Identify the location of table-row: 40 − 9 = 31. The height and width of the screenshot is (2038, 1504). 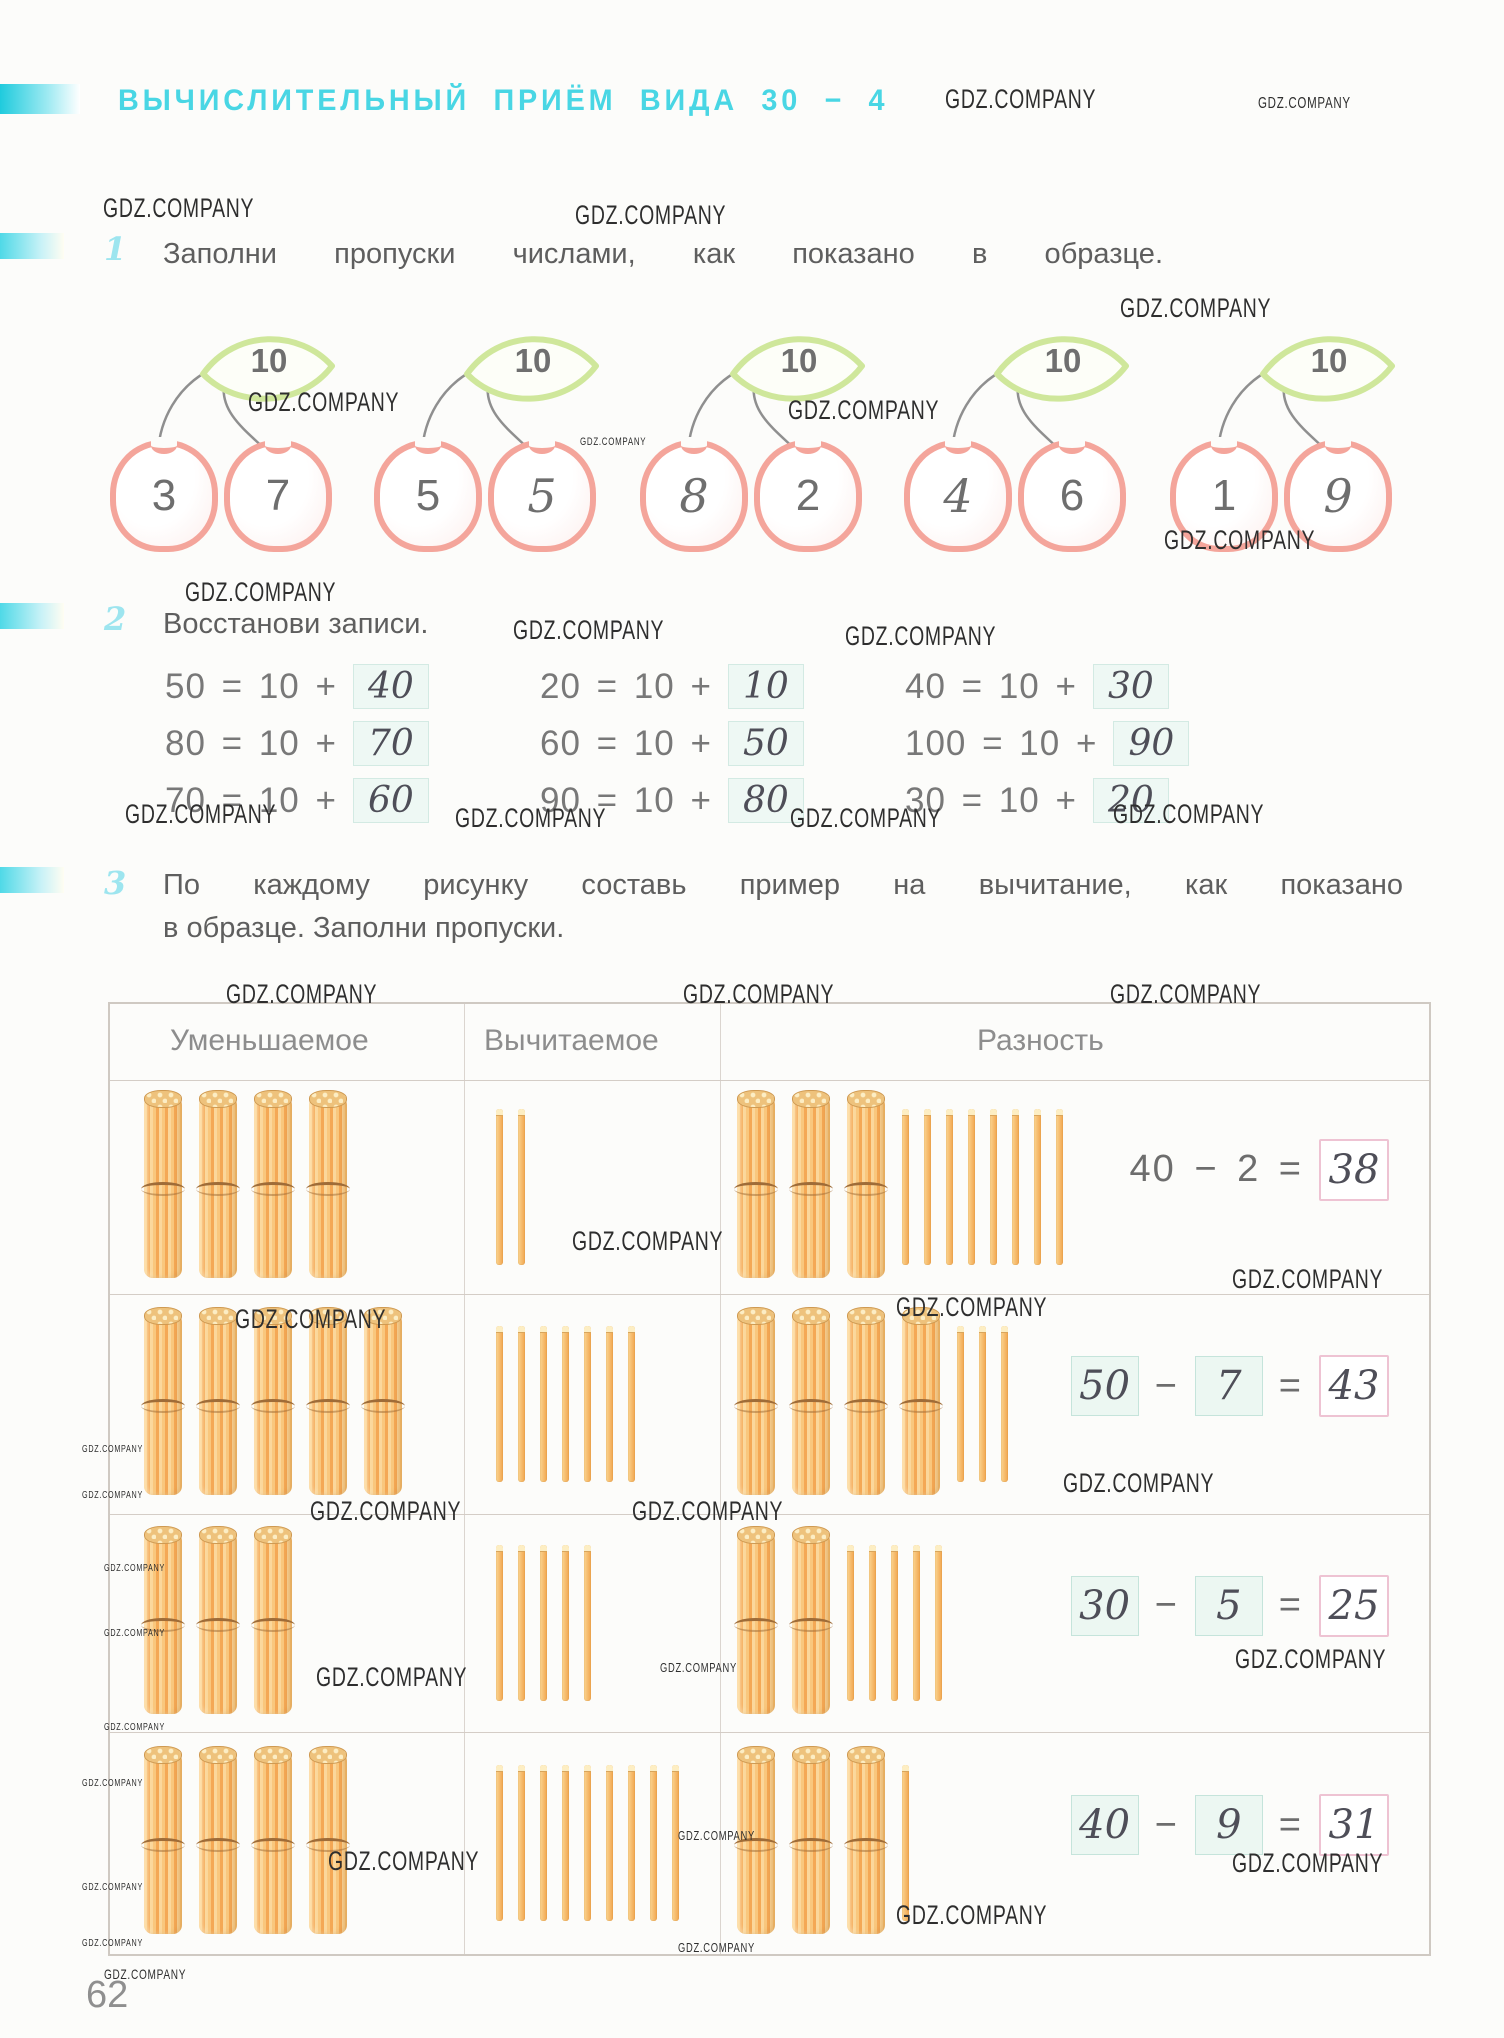
(769, 1843).